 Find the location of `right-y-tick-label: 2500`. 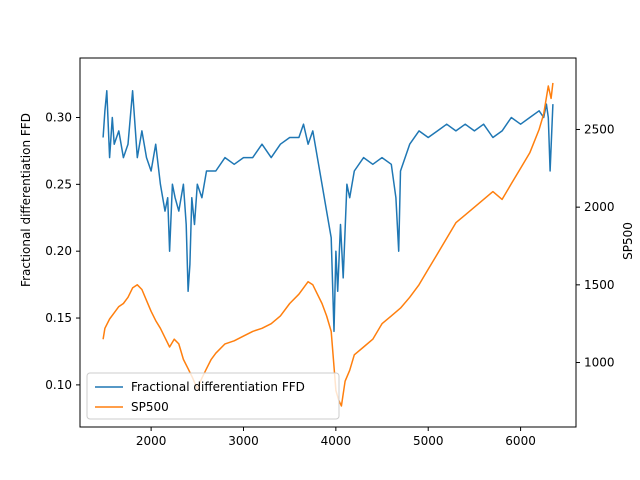

right-y-tick-label: 2500 is located at coordinates (599, 129).